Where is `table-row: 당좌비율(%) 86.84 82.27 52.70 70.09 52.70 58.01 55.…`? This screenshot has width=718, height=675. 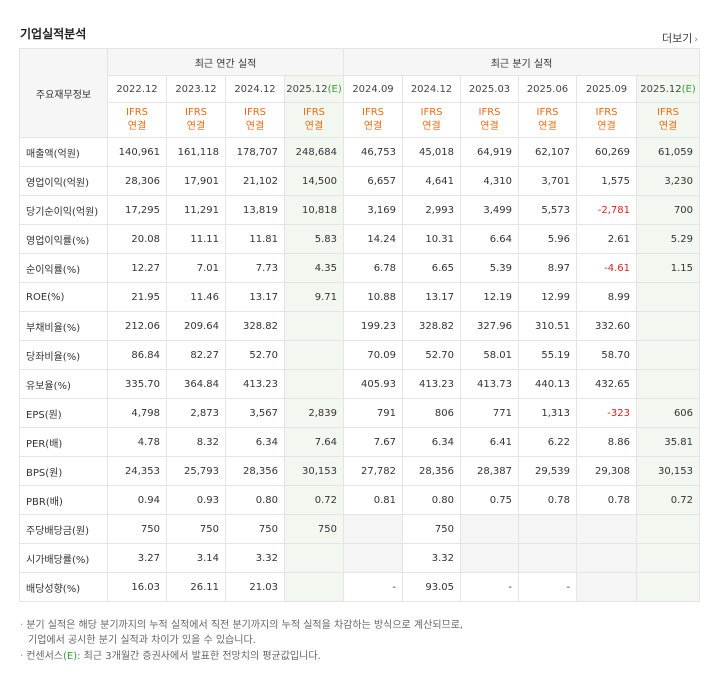
table-row: 당좌비율(%) 86.84 82.27 52.70 70.09 52.70 58.01 55.… is located at coordinates (360, 355).